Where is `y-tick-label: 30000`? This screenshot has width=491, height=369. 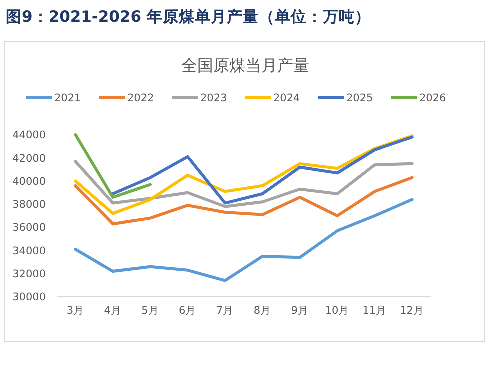 y-tick-label: 30000 is located at coordinates (29, 298).